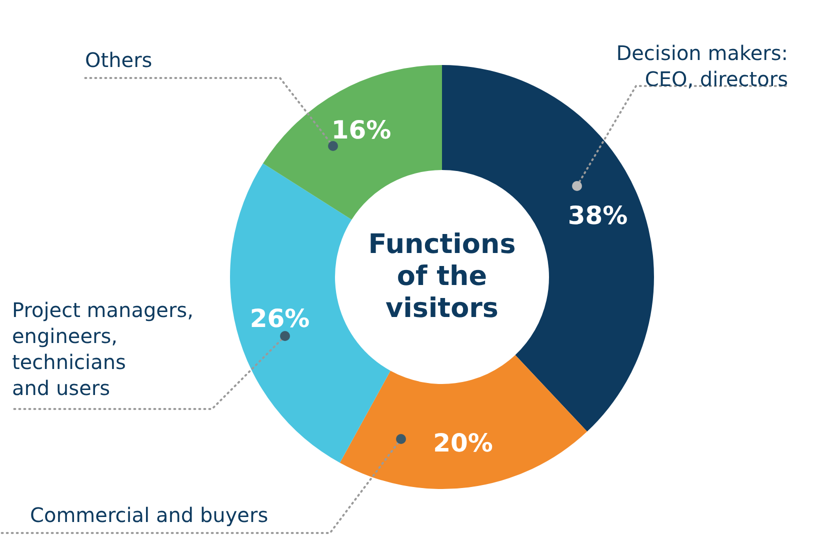 This screenshot has width=838, height=541. Describe the element at coordinates (442, 276) in the screenshot. I see `text: Functions of the visitors` at that location.